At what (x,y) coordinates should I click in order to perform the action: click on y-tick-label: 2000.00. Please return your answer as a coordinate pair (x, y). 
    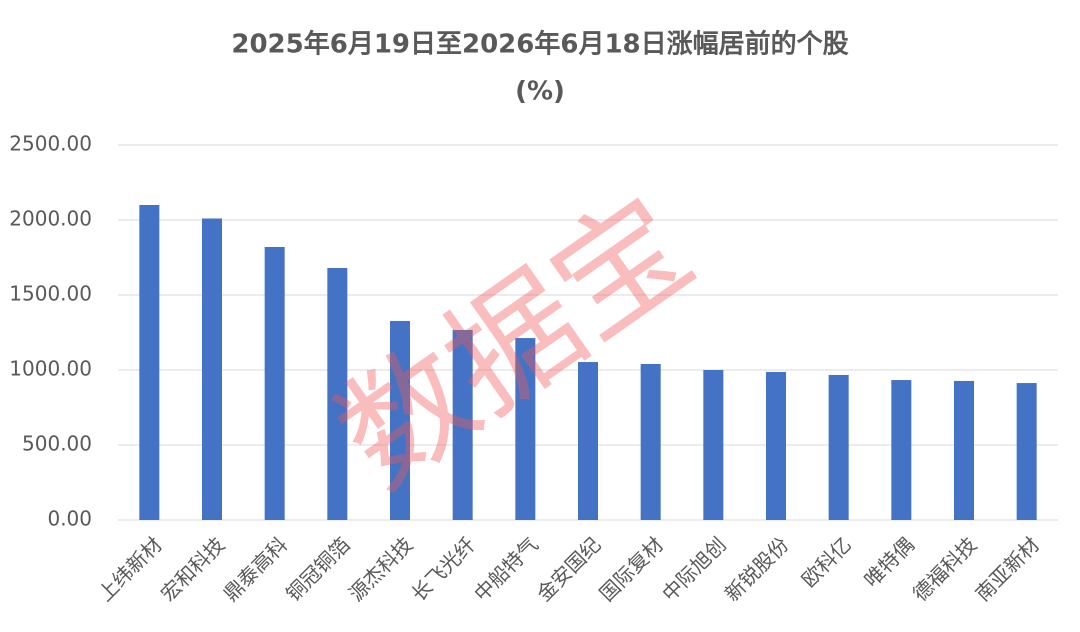
    Looking at the image, I should click on (50, 219).